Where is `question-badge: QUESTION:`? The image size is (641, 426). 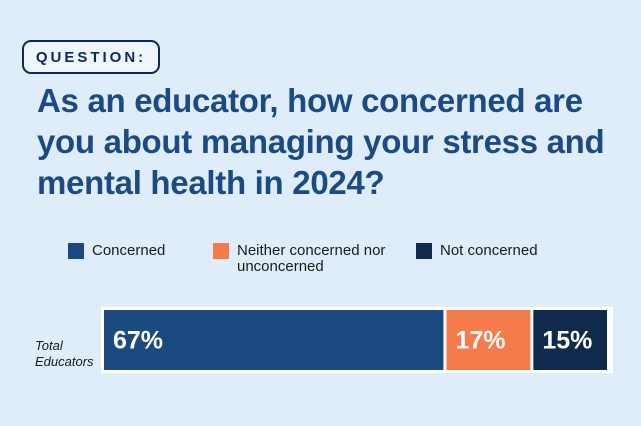
question-badge: QUESTION: is located at coordinates (91, 57).